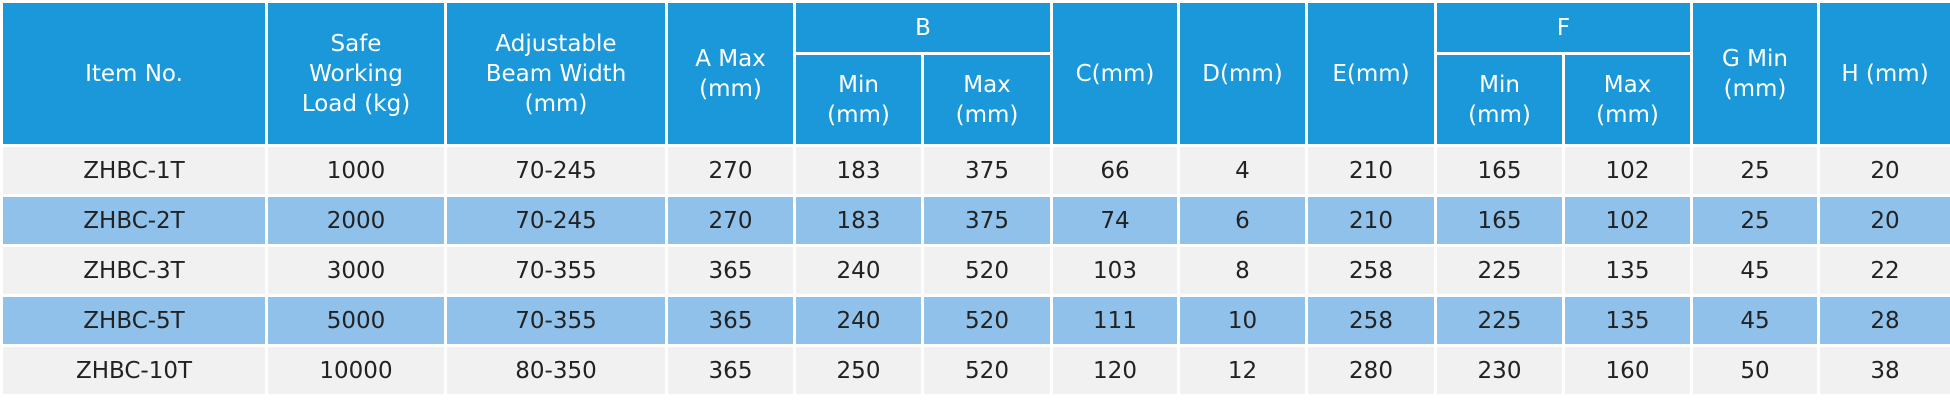 The width and height of the screenshot is (1950, 411). I want to click on header-cell: Safe Working Load (kg), so click(356, 73).